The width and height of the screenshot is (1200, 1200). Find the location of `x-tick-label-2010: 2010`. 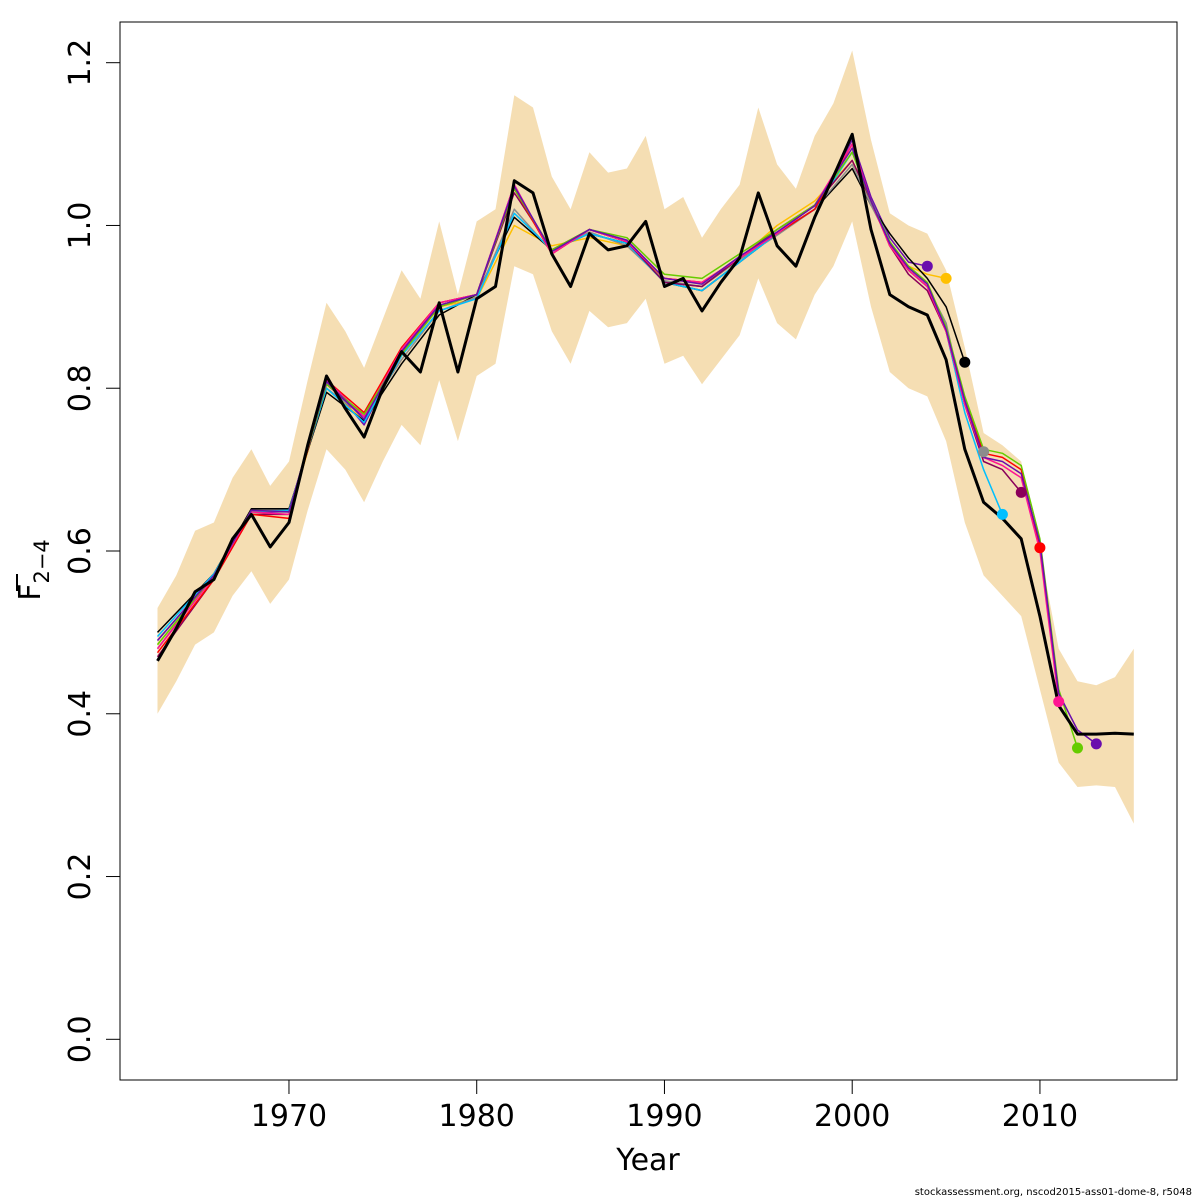

x-tick-label-2010: 2010 is located at coordinates (1040, 1116).